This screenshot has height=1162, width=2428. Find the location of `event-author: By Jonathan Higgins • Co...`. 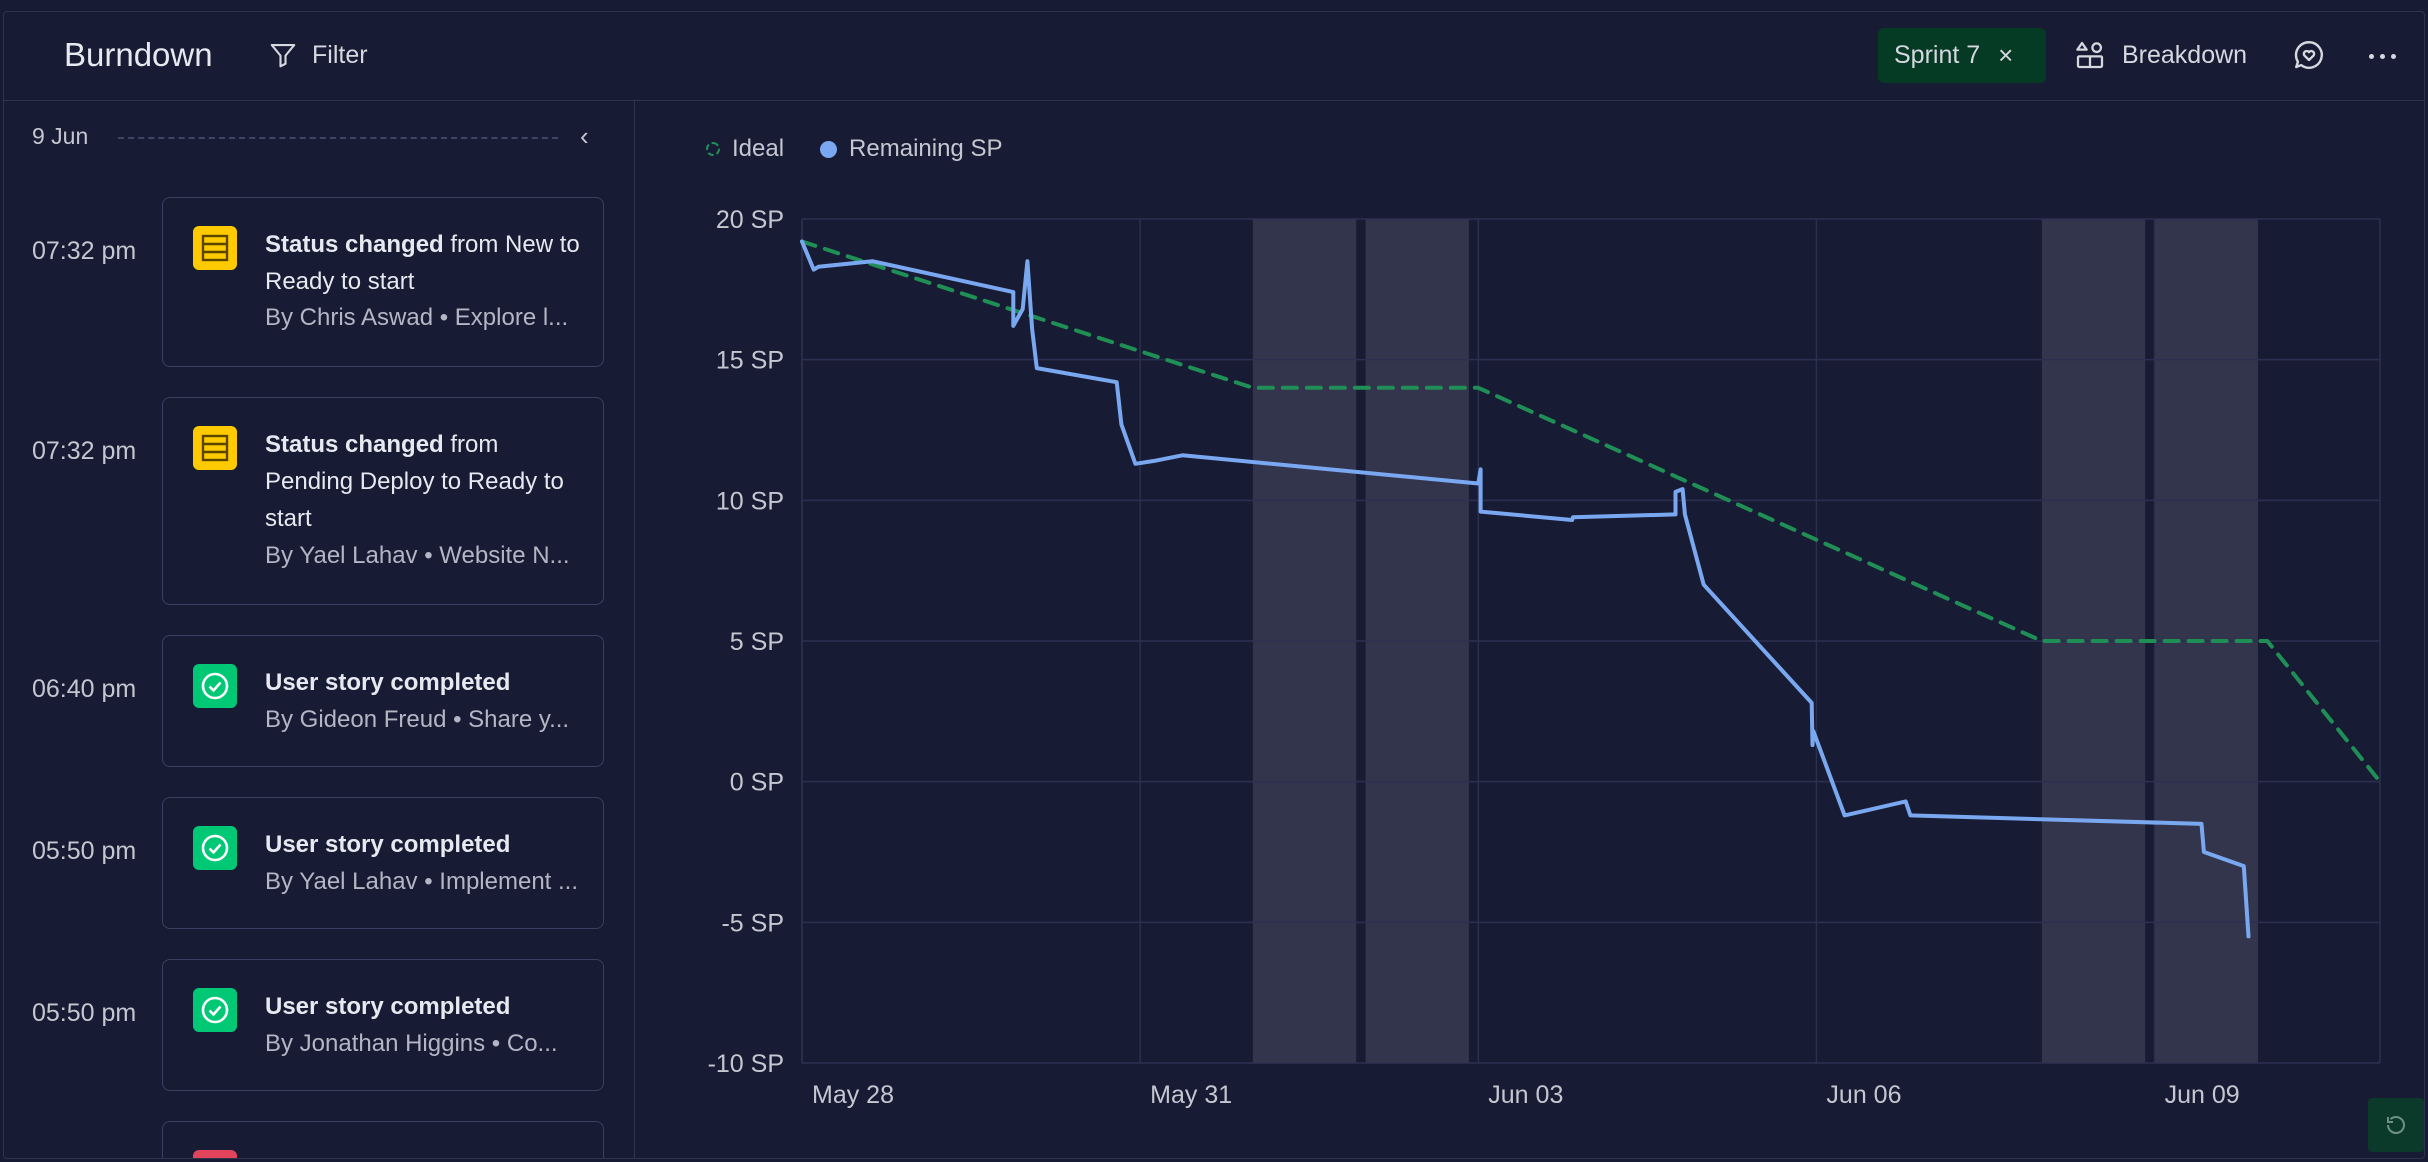

event-author: By Jonathan Higgins • Co... is located at coordinates (411, 1043).